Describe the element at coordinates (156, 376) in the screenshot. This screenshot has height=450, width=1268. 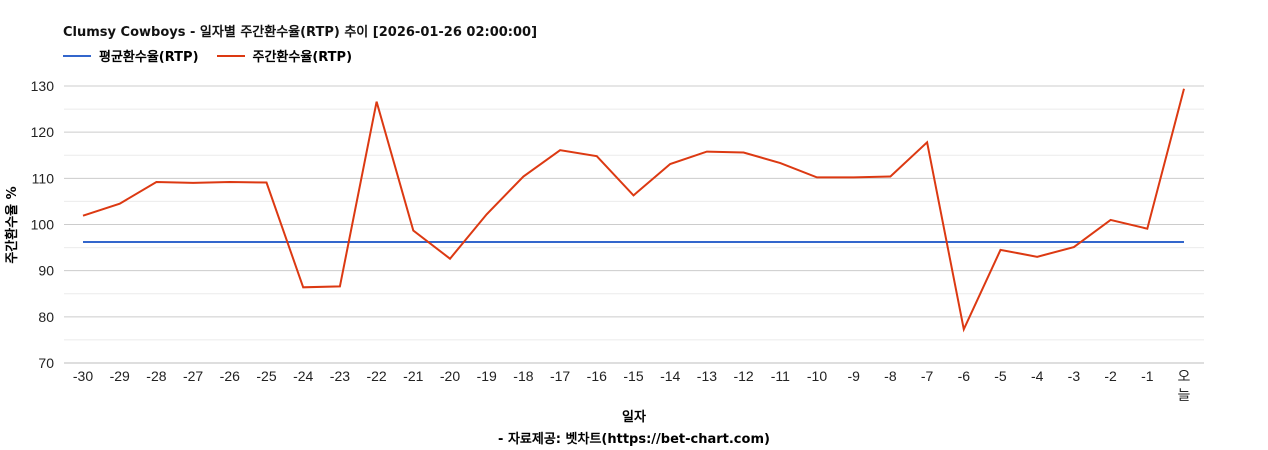
I see `x-tick-label: -28` at that location.